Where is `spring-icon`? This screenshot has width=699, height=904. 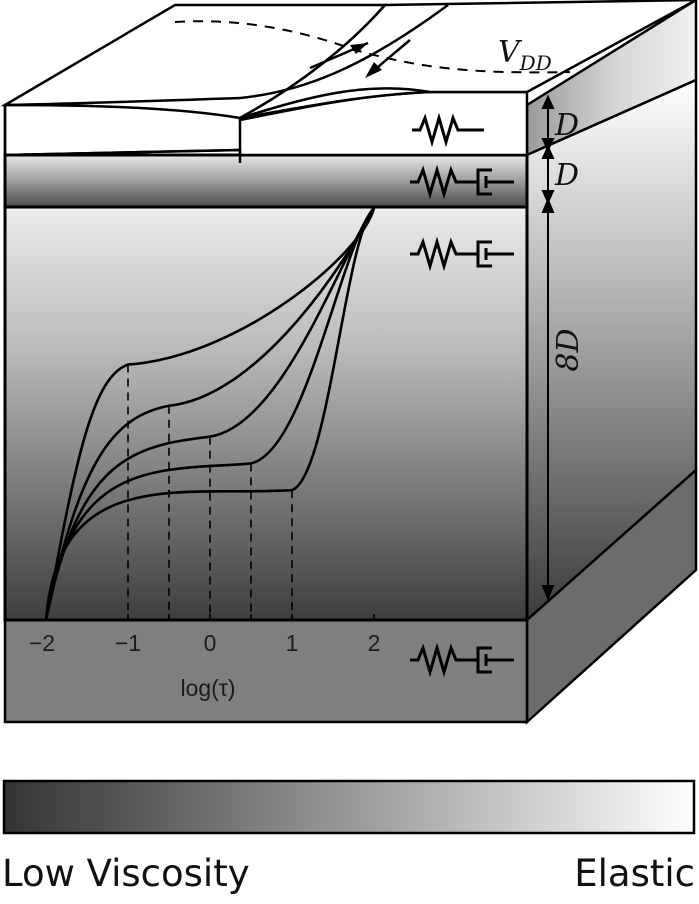 spring-icon is located at coordinates (448, 130).